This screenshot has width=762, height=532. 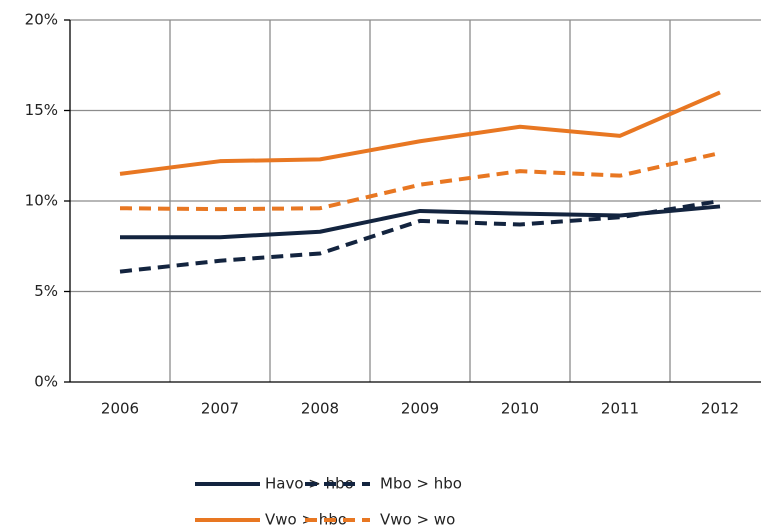 What do you see at coordinates (46, 382) in the screenshot?
I see `y-tick-label: 0%` at bounding box center [46, 382].